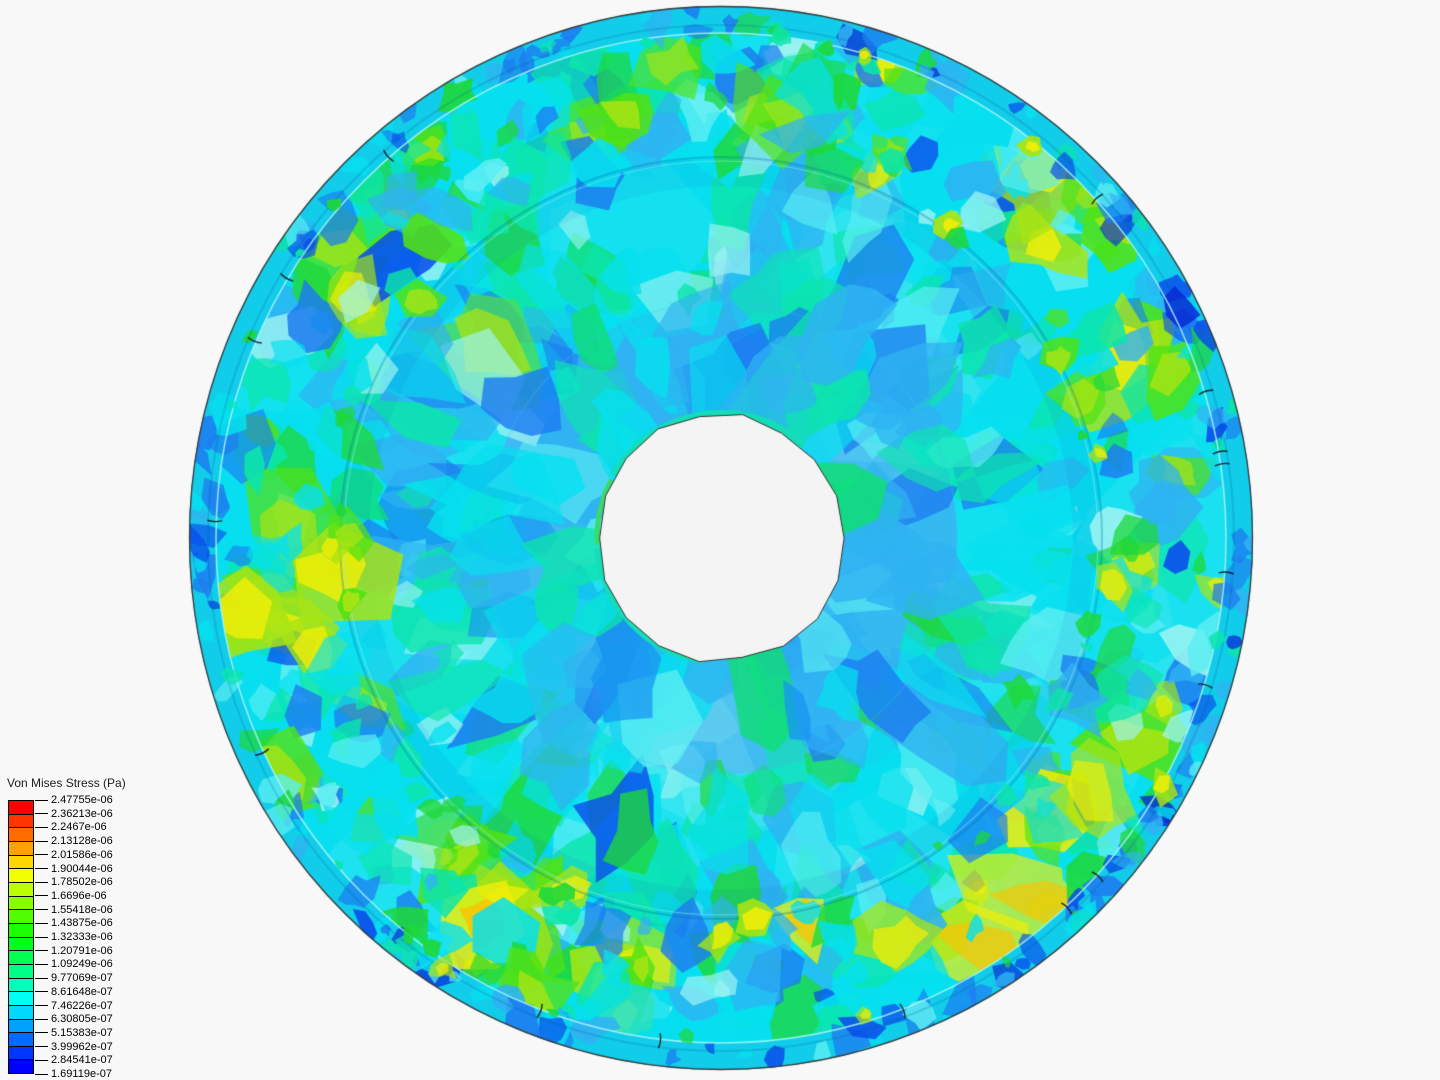 The height and width of the screenshot is (1080, 1440). I want to click on legend-tick: 2.01586e-06, so click(74, 855).